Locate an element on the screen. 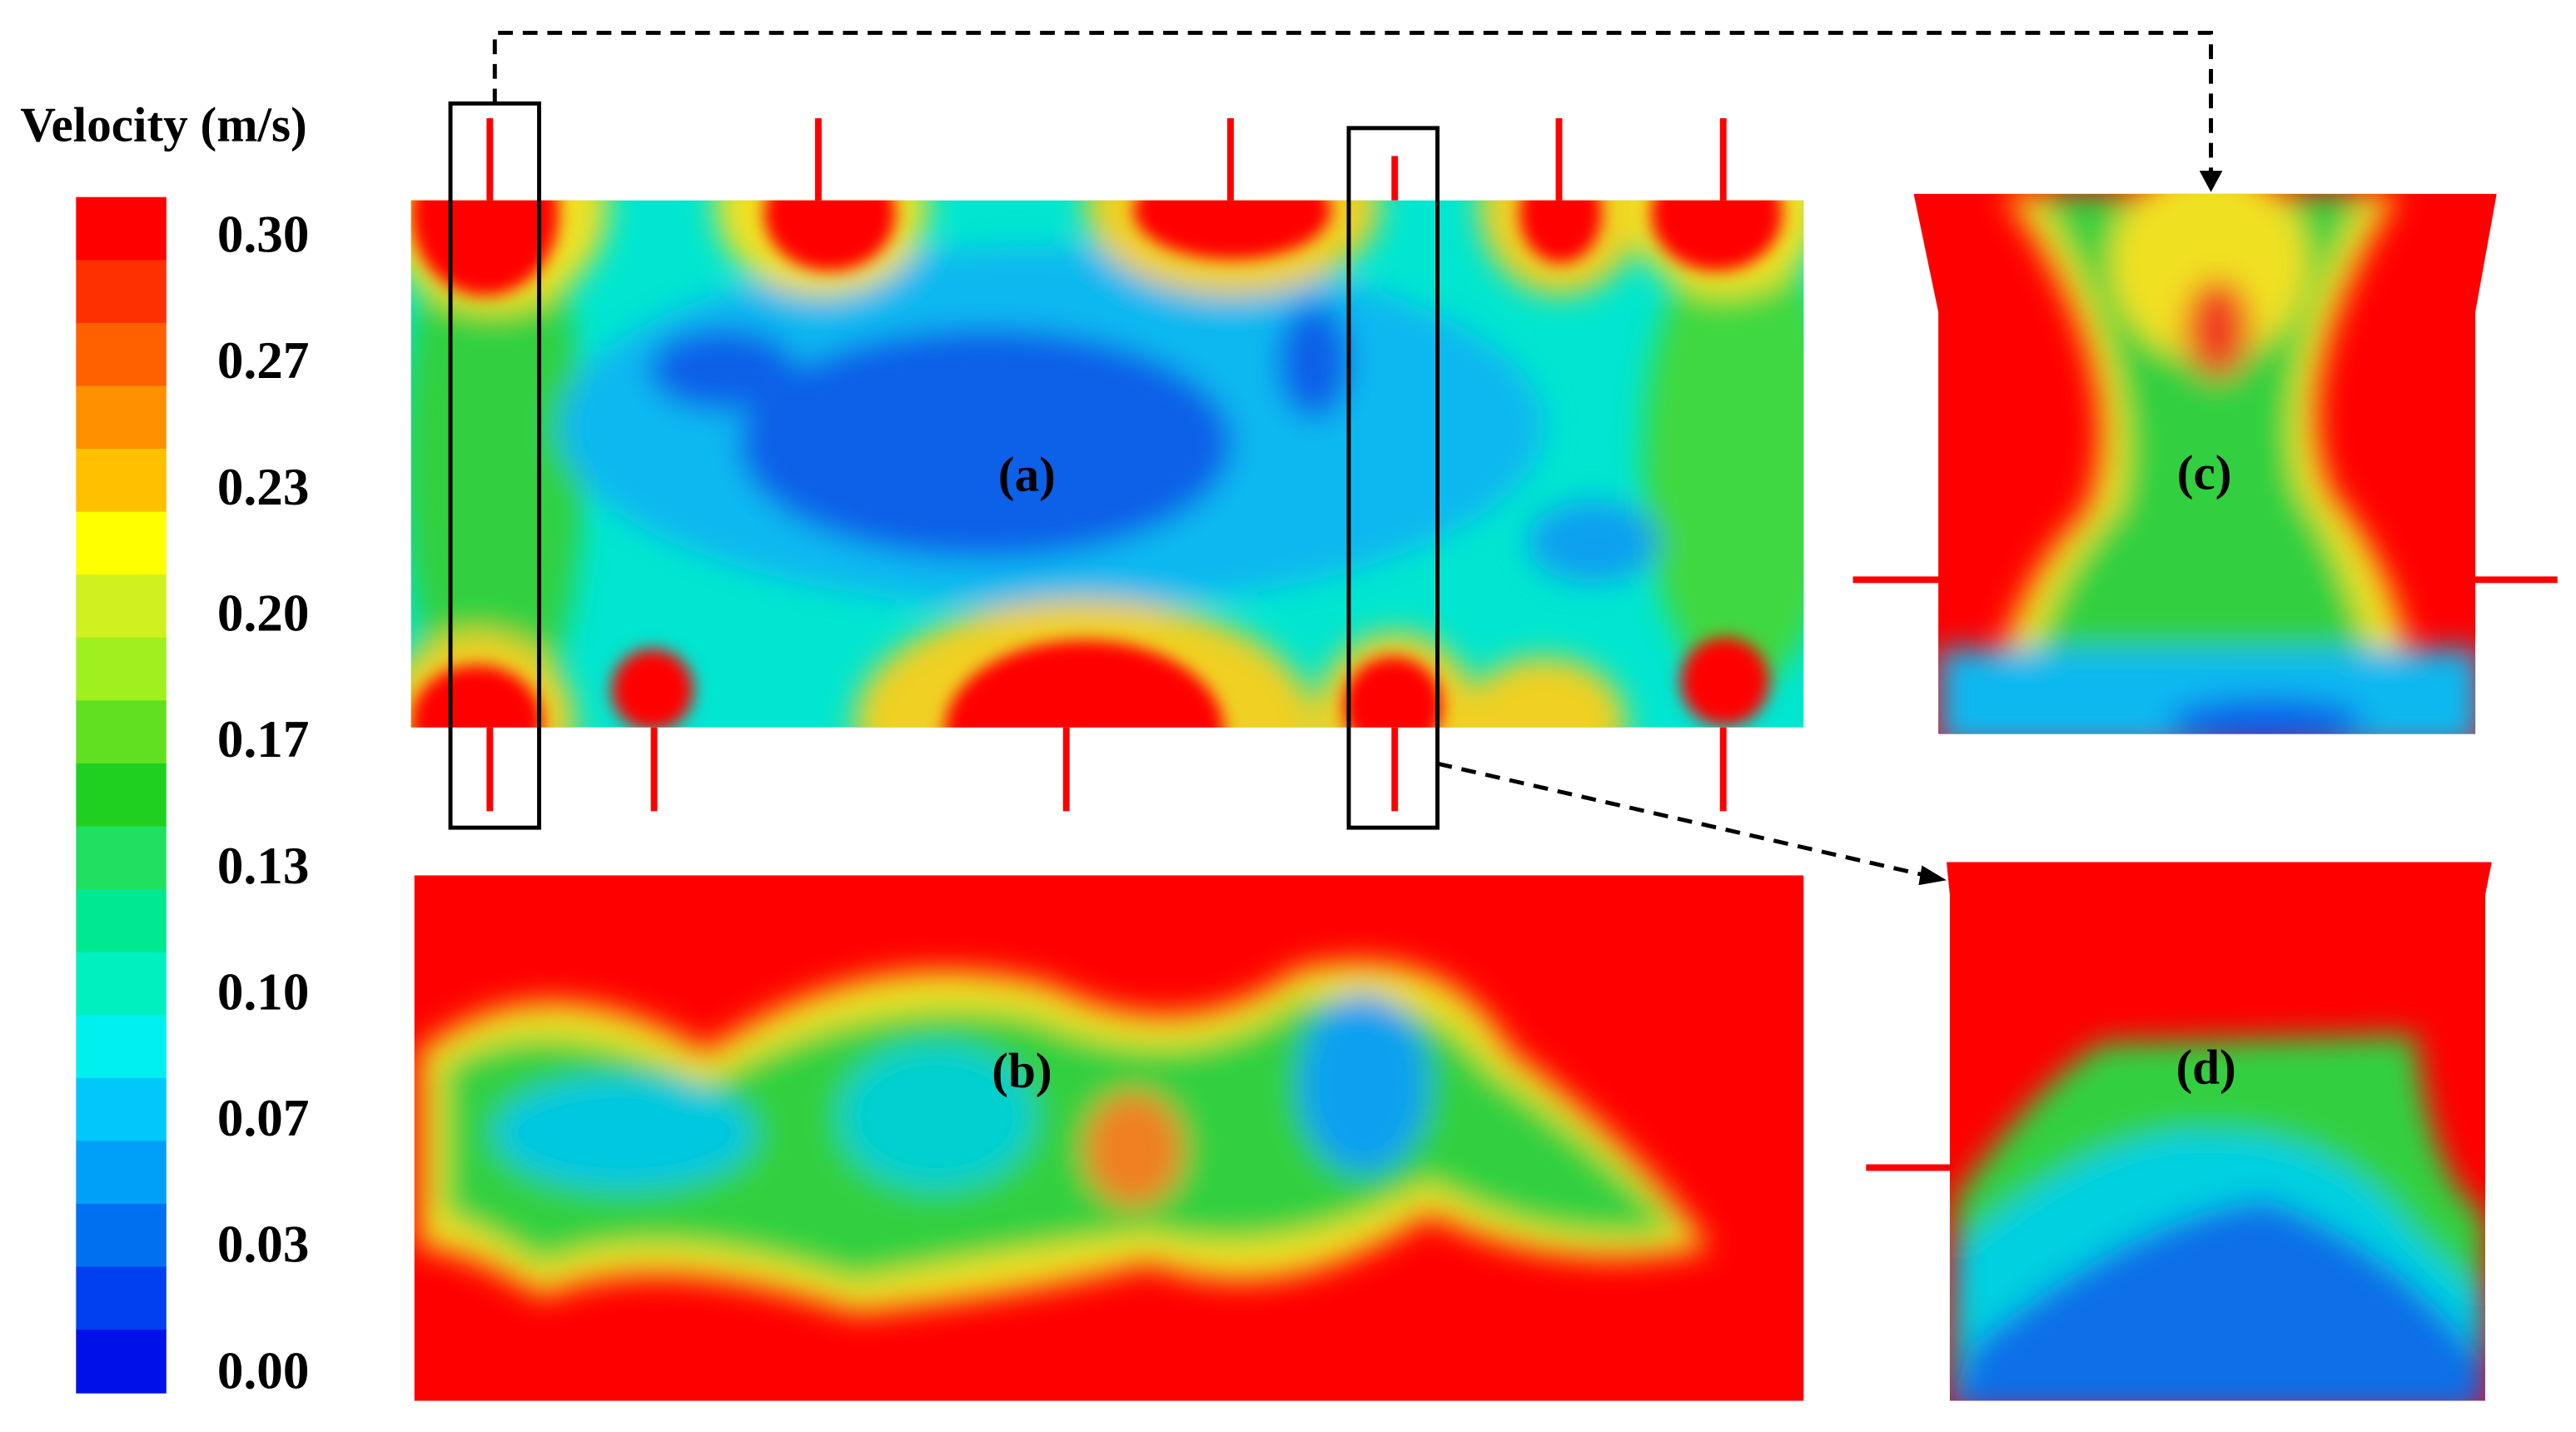 The height and width of the screenshot is (1432, 2576). panel-label: (d) is located at coordinates (2205, 1067).